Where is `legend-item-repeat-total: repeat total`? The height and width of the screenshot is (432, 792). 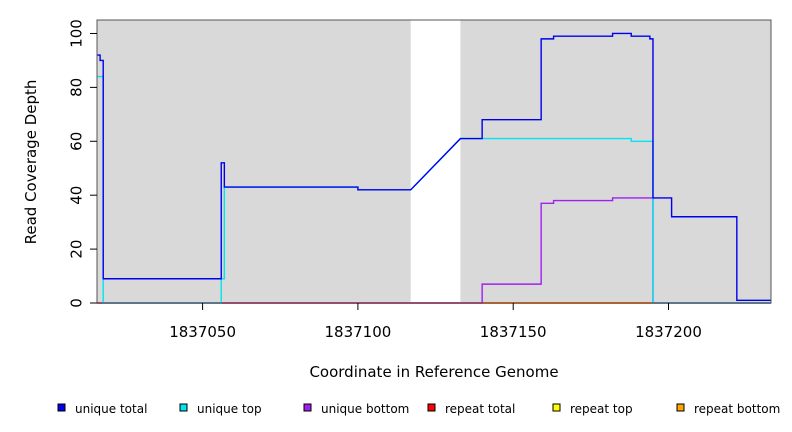
legend-item-repeat-total: repeat total is located at coordinates (471, 409).